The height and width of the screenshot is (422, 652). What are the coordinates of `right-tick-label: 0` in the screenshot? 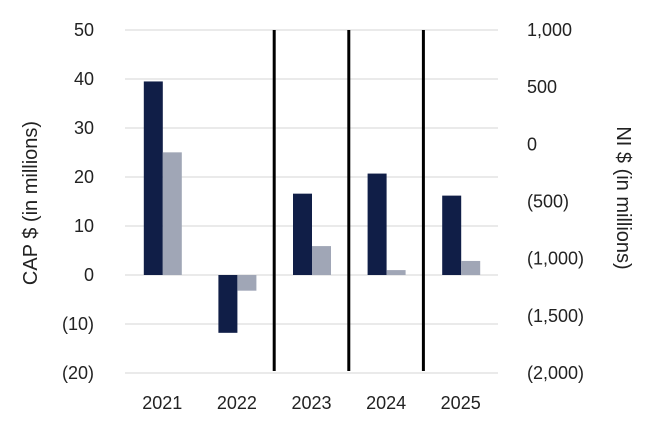 It's located at (532, 144).